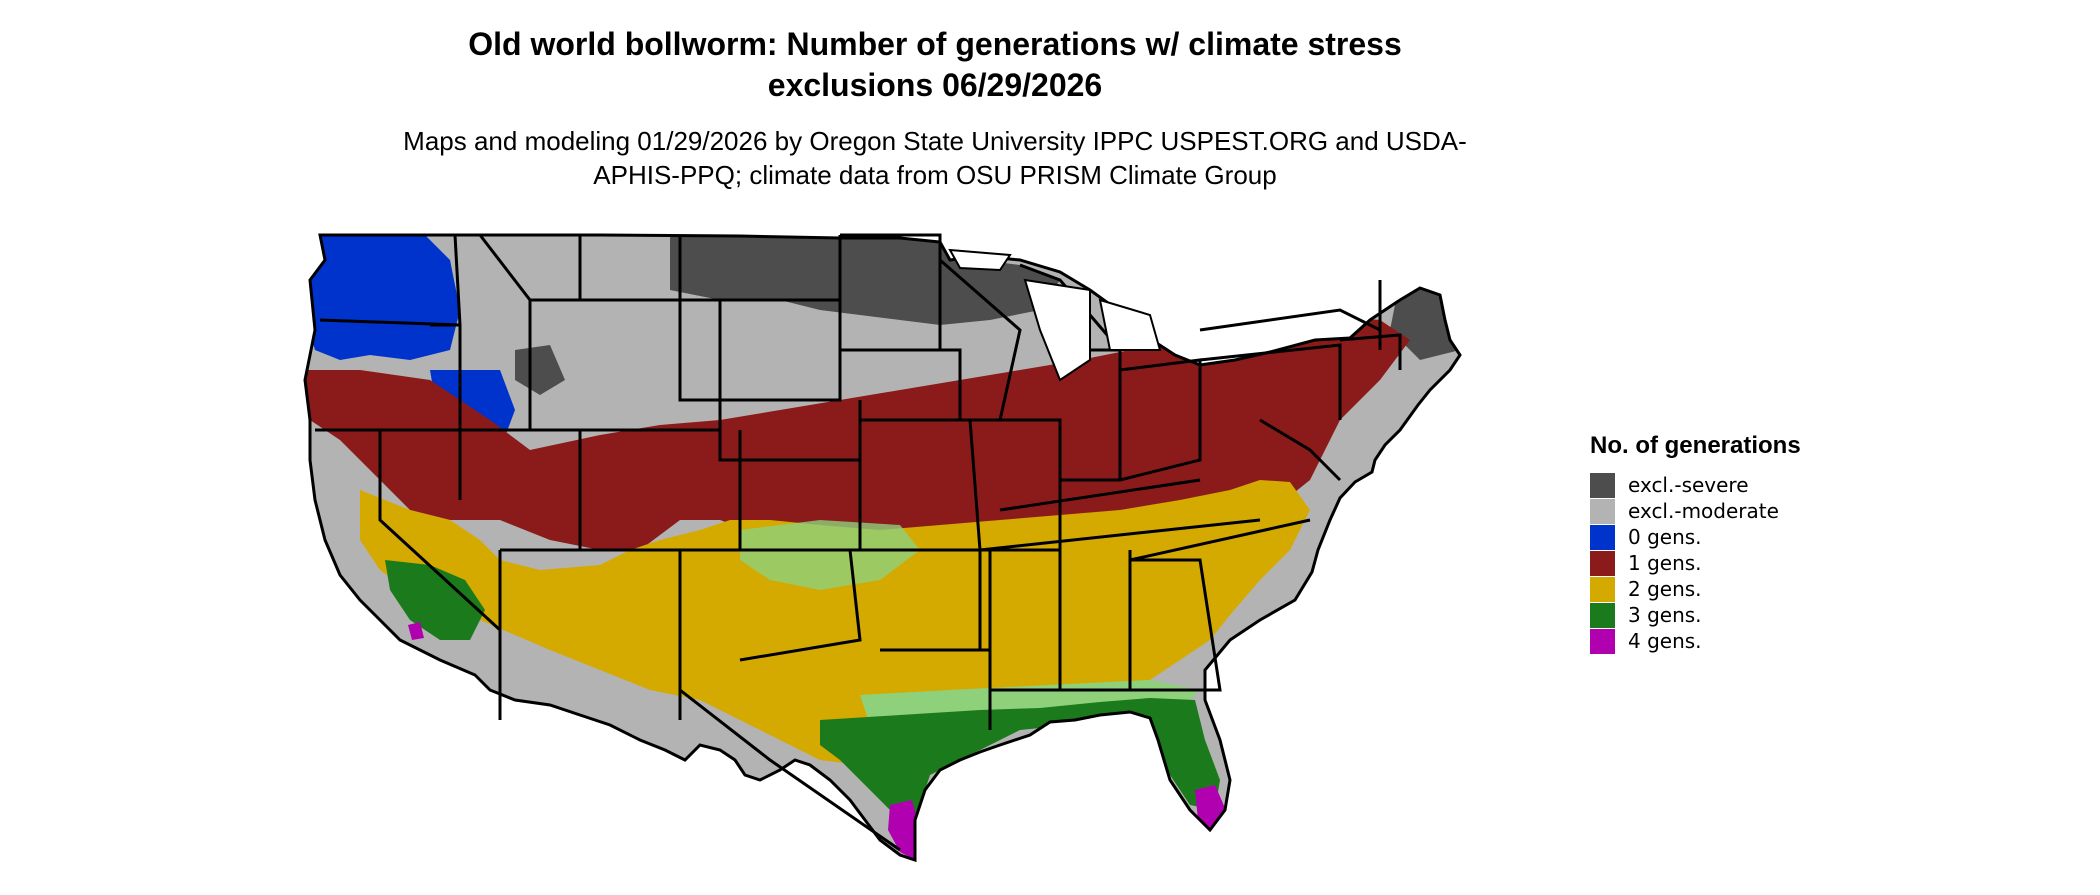  I want to click on legend-label-1-gens: 1 gens., so click(1665, 563).